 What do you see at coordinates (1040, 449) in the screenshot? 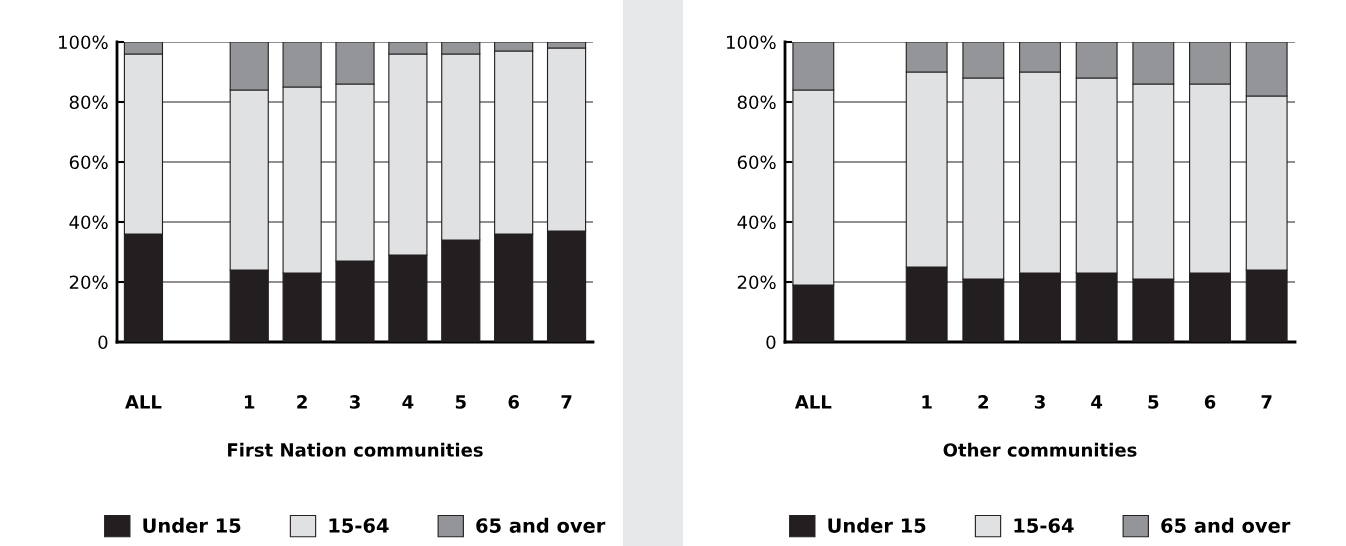
I see `x-axis-title: Other communities` at bounding box center [1040, 449].